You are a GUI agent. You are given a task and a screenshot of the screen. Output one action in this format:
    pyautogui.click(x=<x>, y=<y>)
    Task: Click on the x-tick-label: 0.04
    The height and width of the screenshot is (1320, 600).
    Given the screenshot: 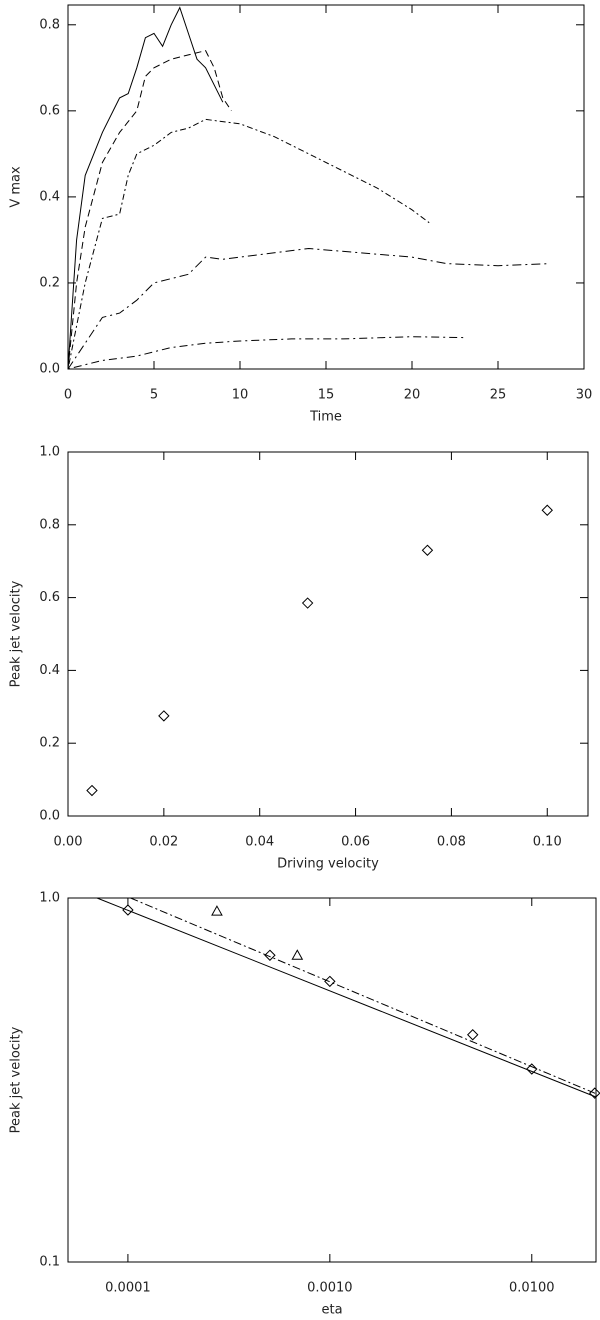 What is the action you would take?
    pyautogui.click(x=259, y=842)
    